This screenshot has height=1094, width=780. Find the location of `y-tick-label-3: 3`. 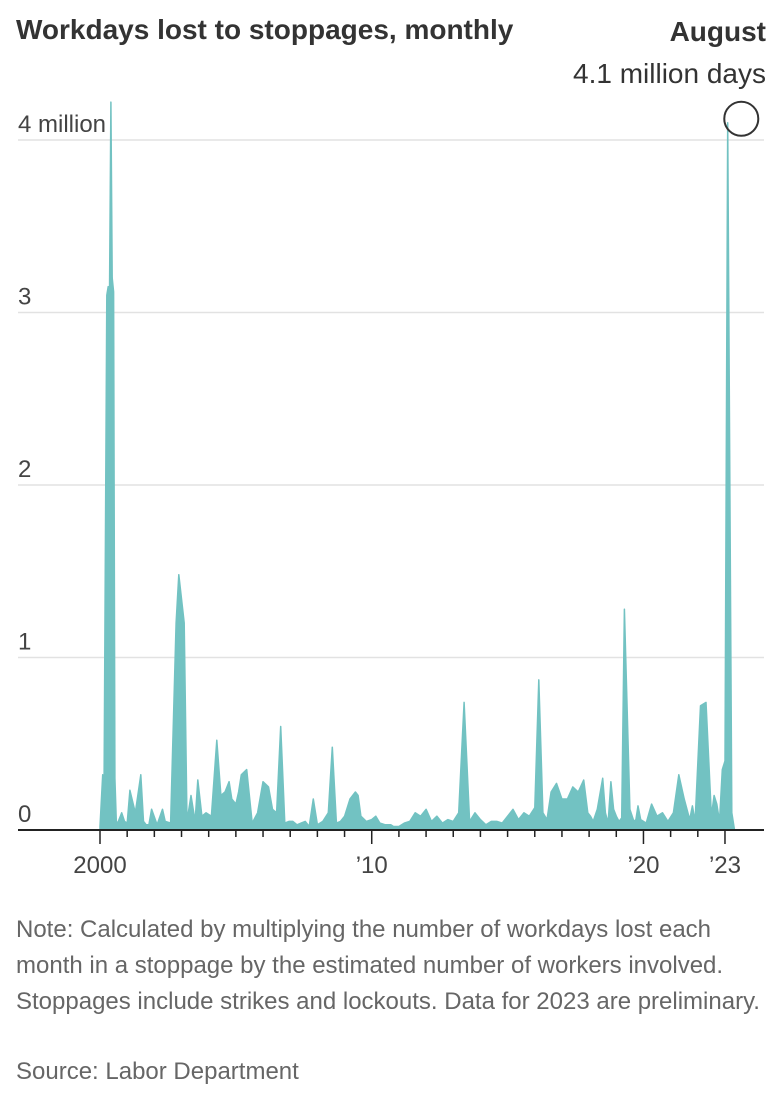

y-tick-label-3: 3 is located at coordinates (24, 297).